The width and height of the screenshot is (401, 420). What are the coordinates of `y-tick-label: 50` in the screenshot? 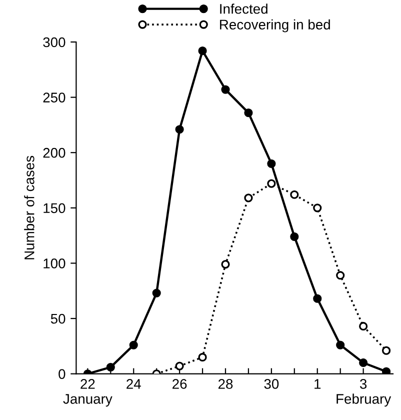 It's located at (58, 319).